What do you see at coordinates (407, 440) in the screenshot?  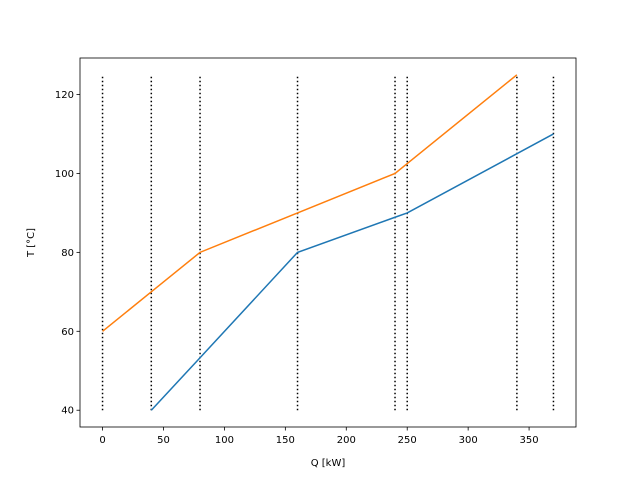 I see `x-tick-label: 250` at bounding box center [407, 440].